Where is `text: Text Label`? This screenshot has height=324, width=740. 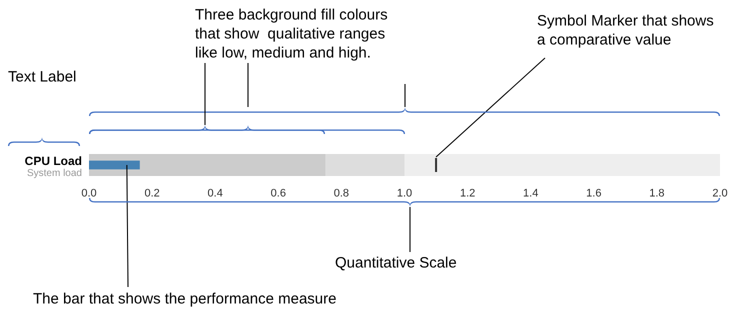 text: Text Label is located at coordinates (42, 77).